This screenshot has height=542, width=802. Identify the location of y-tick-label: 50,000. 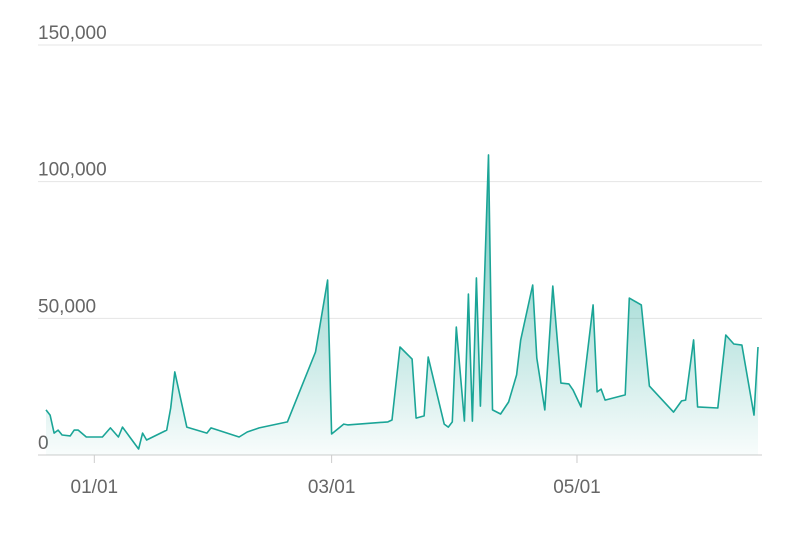
(67, 306).